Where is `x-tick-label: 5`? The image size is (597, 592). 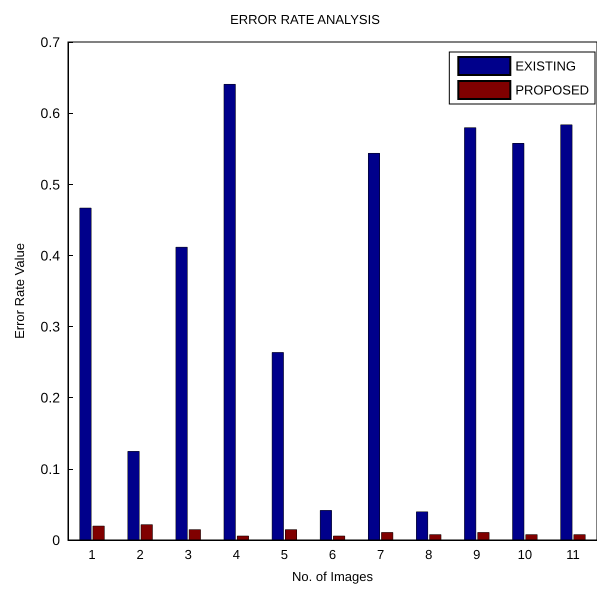 x-tick-label: 5 is located at coordinates (284, 554).